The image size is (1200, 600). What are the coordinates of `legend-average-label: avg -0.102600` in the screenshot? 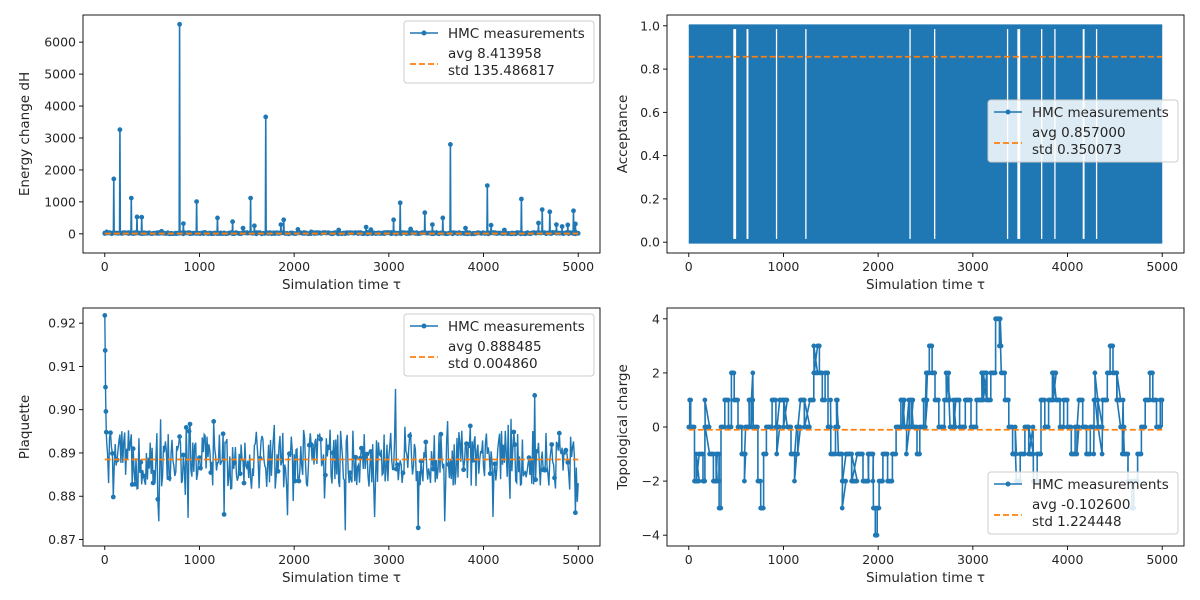 It's located at (1081, 505).